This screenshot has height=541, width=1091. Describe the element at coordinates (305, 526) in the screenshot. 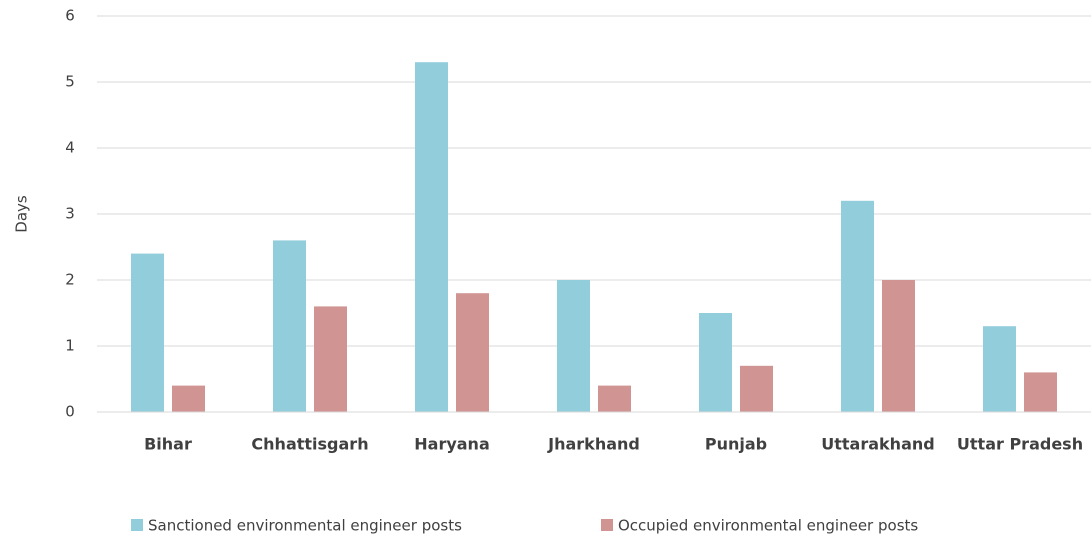

I see `legend-label: Sanctioned environmental engineer posts` at that location.